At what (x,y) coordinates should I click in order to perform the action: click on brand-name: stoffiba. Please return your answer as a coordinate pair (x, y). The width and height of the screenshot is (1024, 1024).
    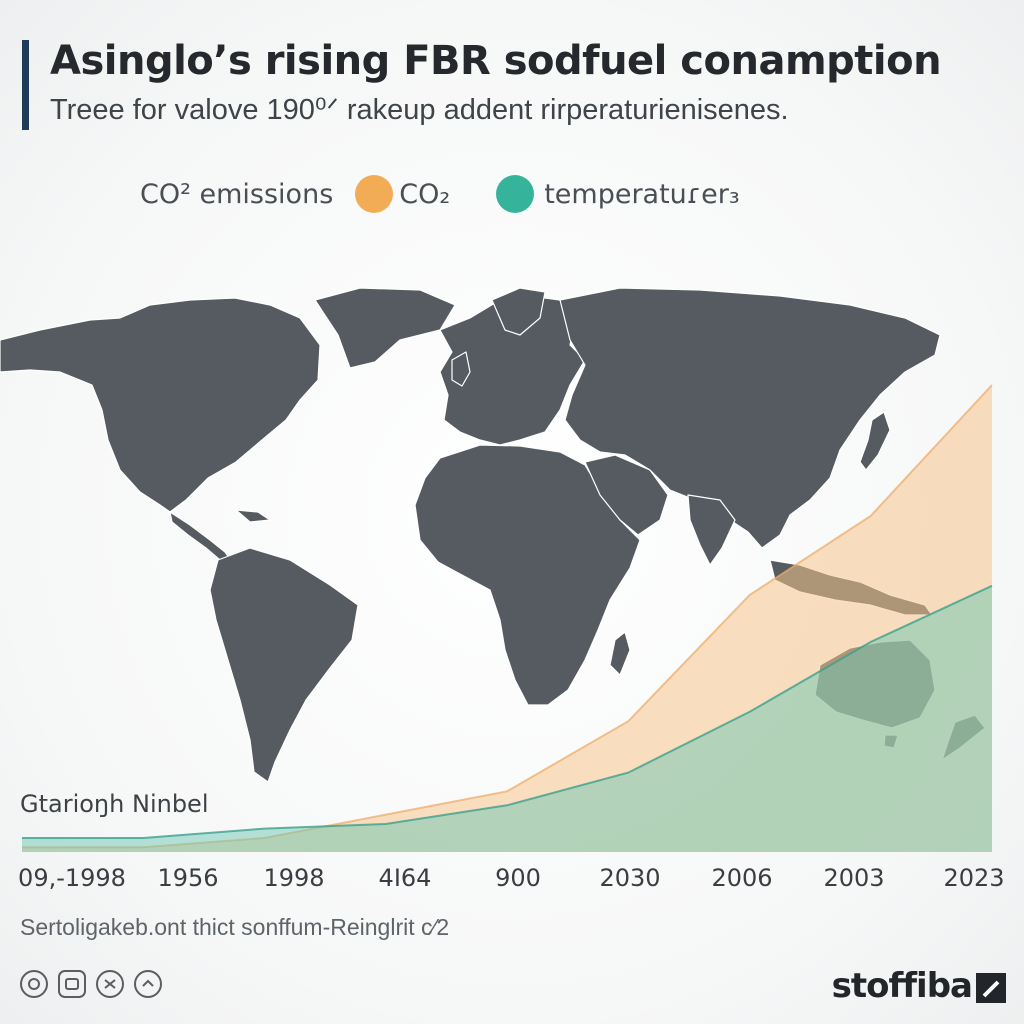
    Looking at the image, I should click on (902, 986).